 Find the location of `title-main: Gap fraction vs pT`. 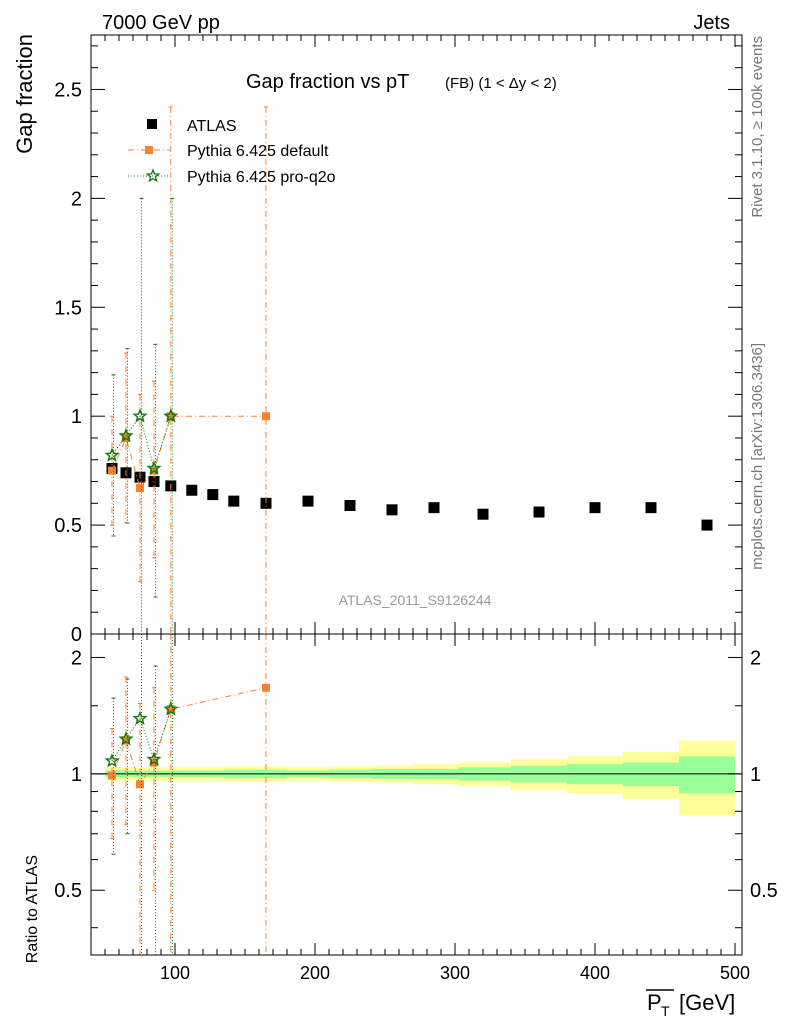

title-main: Gap fraction vs pT is located at coordinates (327, 82).